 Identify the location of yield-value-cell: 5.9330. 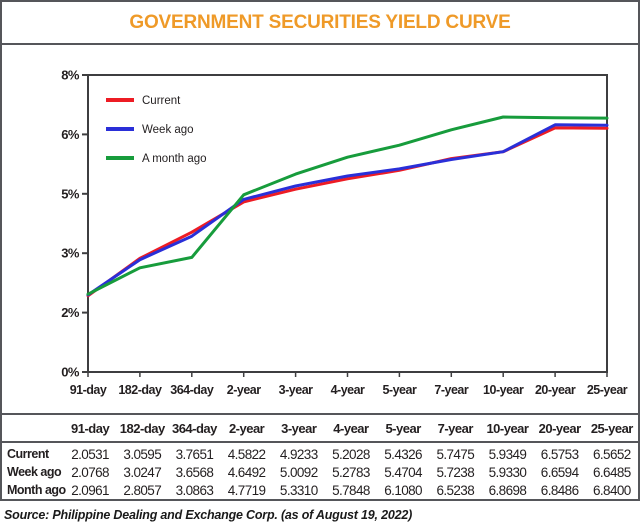
(507, 472).